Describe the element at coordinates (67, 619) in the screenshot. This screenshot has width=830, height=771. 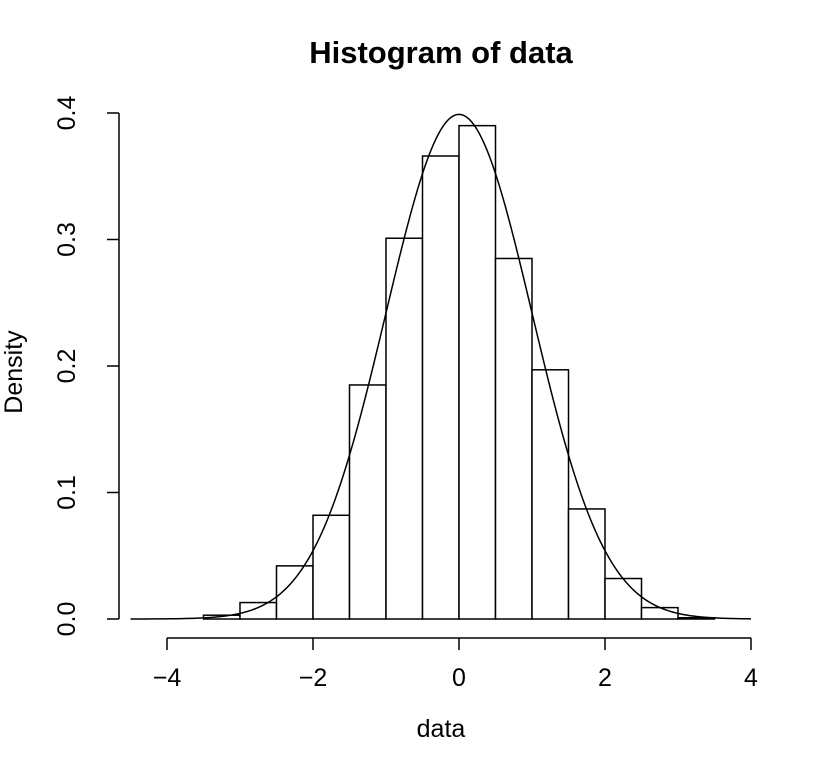
I see `y-tick-label: 0.0` at that location.